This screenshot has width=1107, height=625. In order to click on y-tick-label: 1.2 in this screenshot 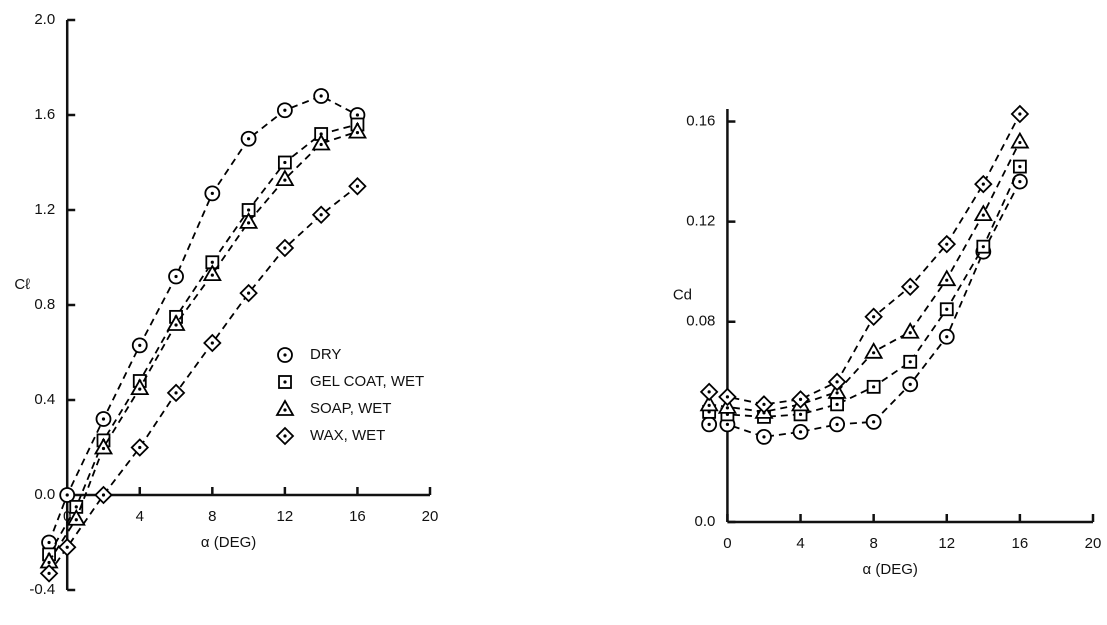, I will do `click(44, 209)`.